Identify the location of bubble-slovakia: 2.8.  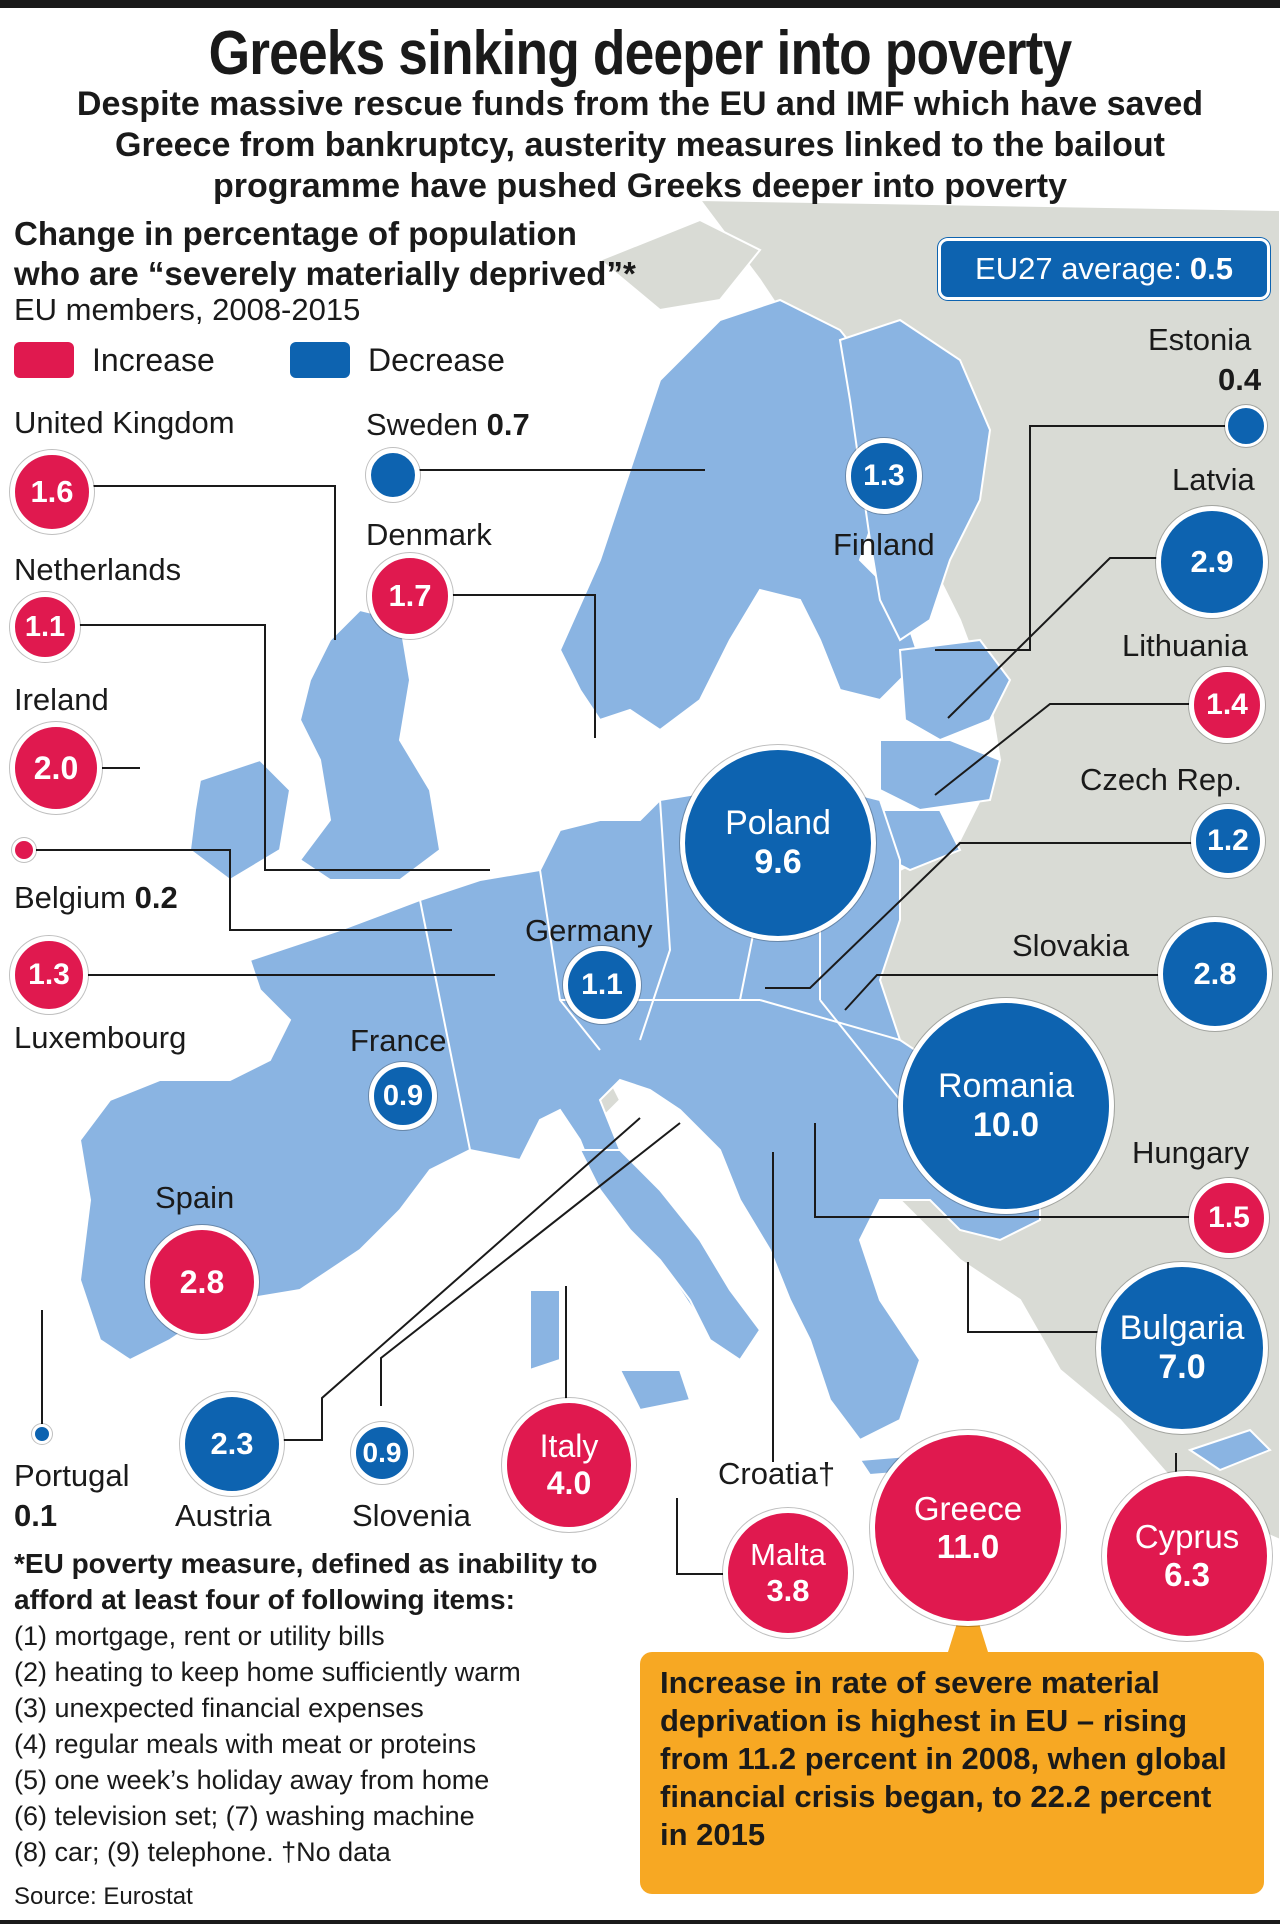
(1215, 974).